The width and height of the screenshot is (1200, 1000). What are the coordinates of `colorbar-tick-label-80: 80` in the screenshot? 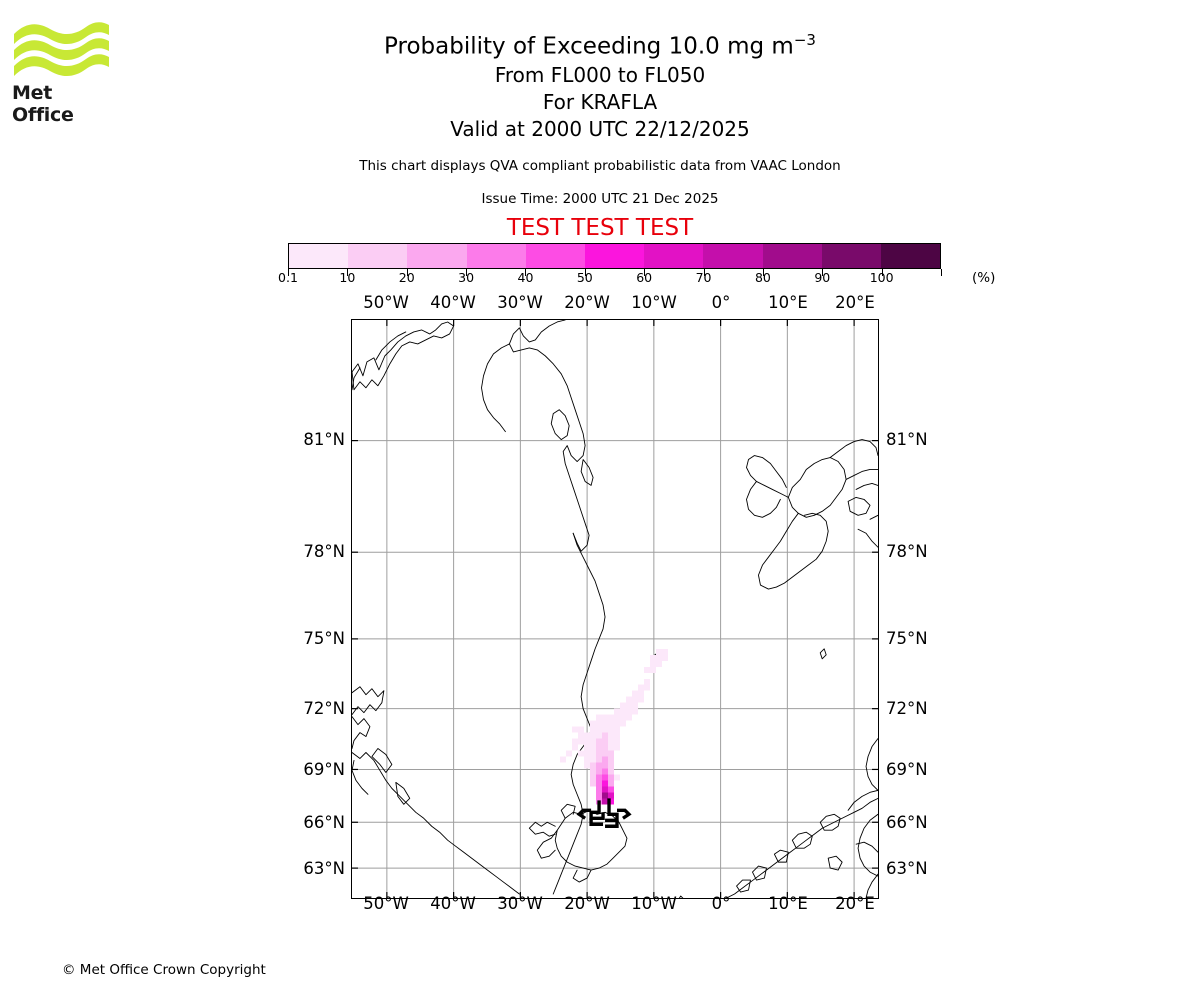 It's located at (762, 277).